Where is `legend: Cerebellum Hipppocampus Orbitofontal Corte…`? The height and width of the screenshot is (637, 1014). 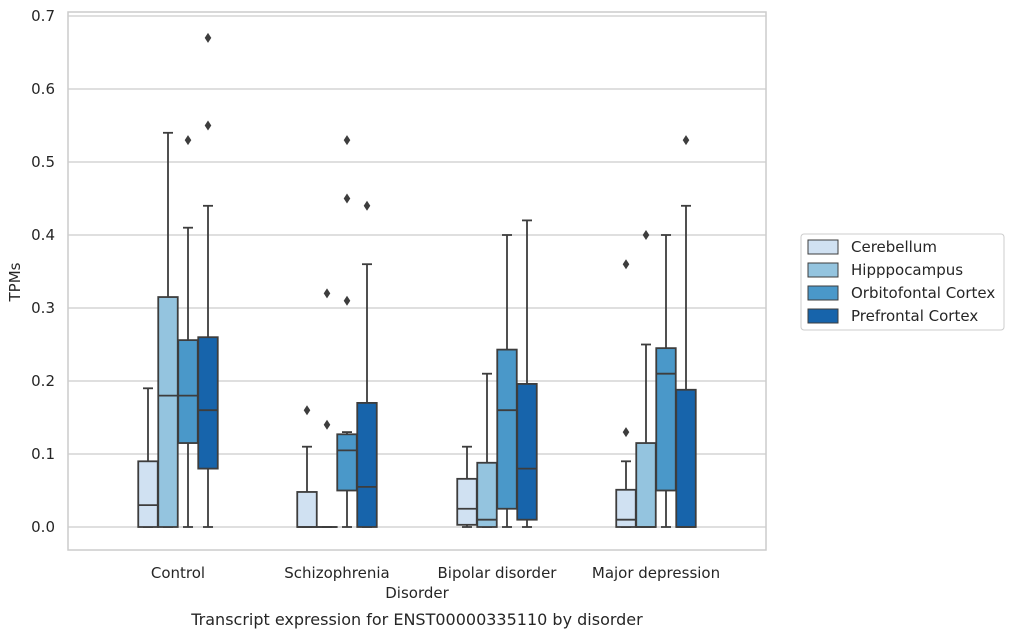 legend: Cerebellum Hipppocampus Orbitofontal Corte… is located at coordinates (902, 282).